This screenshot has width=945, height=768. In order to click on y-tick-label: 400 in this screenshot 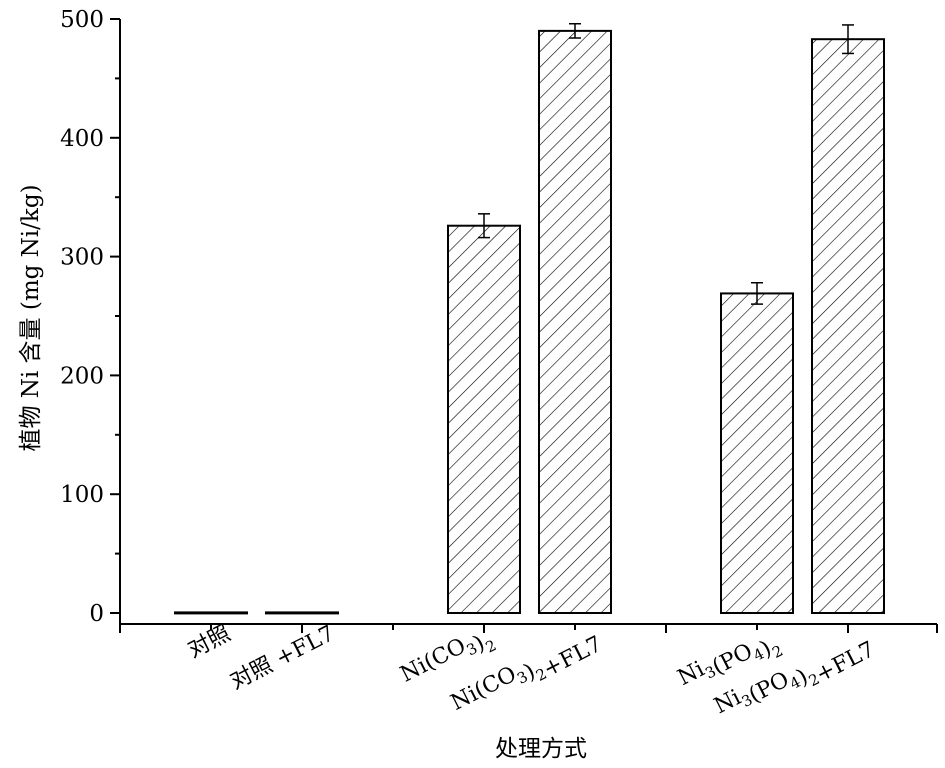, I will do `click(82, 139)`.